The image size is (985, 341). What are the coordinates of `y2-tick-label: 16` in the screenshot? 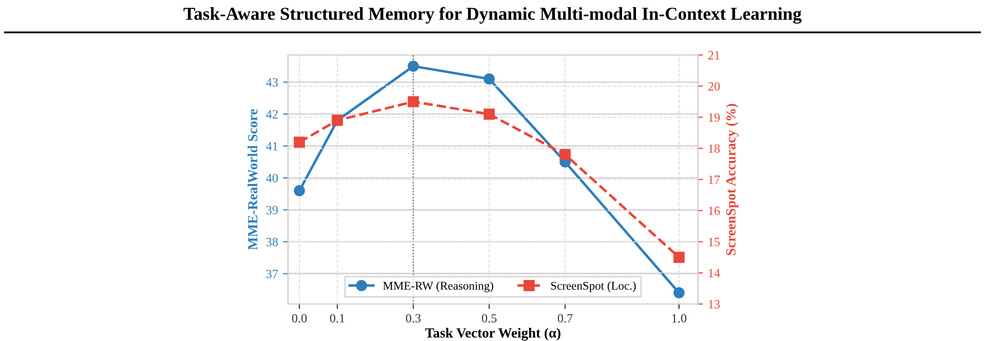 It's located at (714, 211).